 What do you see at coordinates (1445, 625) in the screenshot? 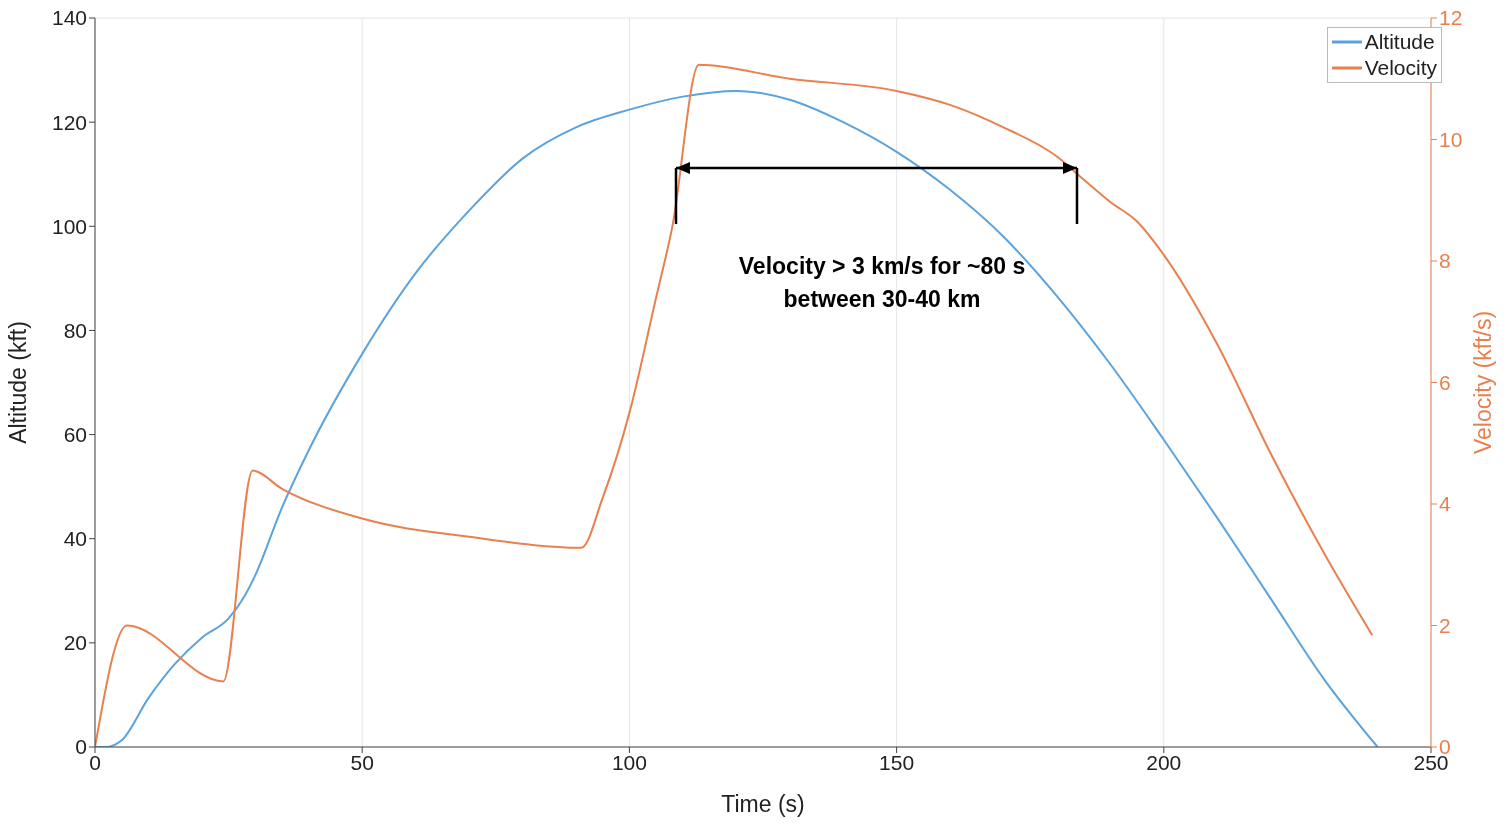
I see `y2-tick-label: 2` at bounding box center [1445, 625].